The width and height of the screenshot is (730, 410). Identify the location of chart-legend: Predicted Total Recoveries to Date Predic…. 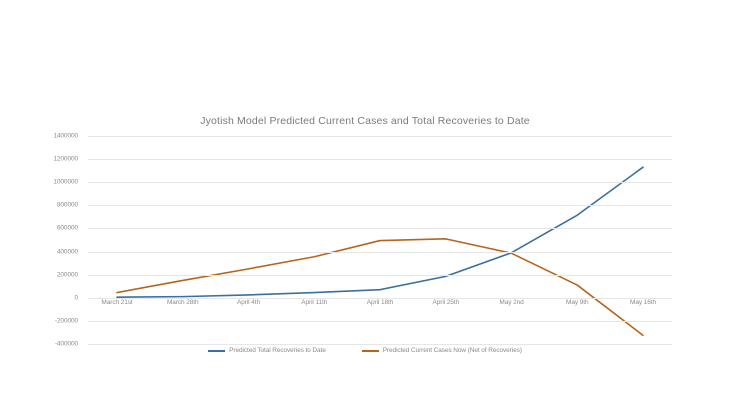
(365, 350).